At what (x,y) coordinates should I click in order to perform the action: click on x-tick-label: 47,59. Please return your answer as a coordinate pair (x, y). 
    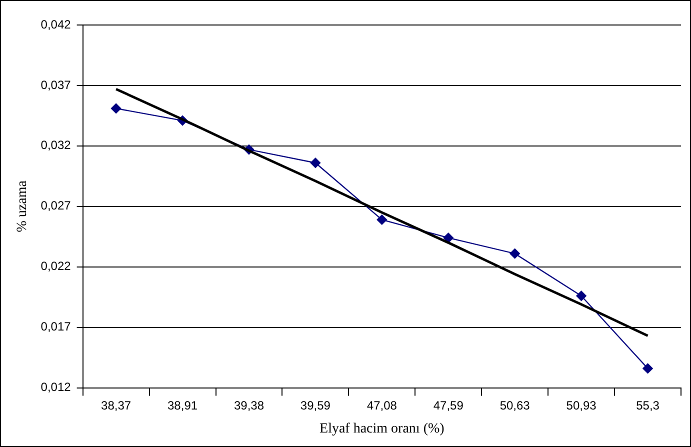
    Looking at the image, I should click on (448, 405).